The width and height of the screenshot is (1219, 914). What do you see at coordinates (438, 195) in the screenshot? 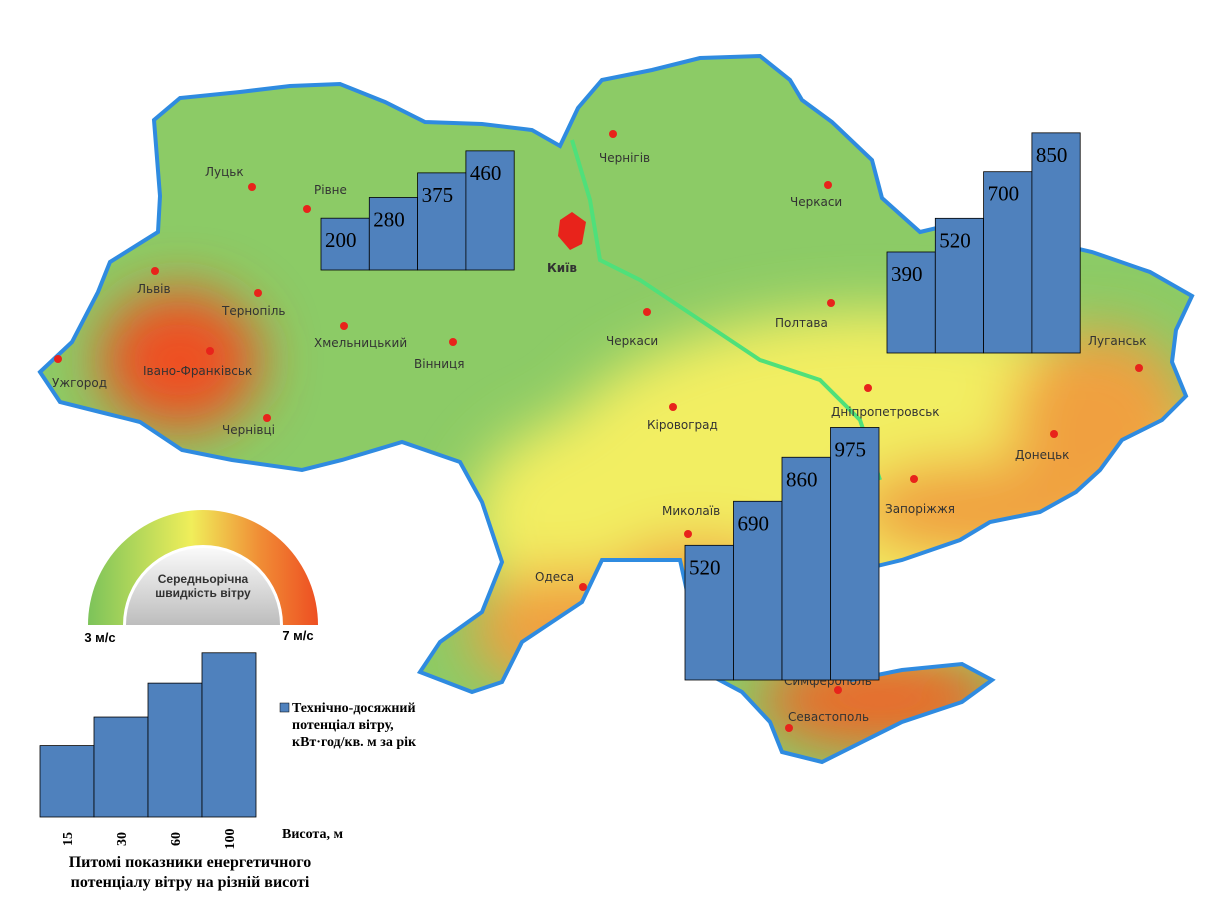
I see `bar-value-label: 375` at bounding box center [438, 195].